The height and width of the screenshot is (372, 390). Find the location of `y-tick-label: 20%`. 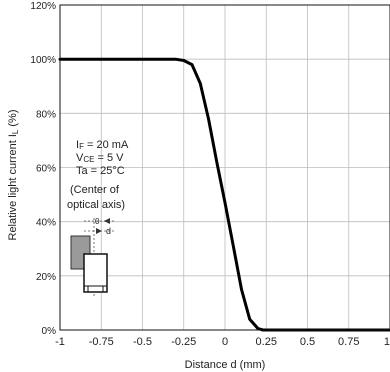

y-tick-label: 20% is located at coordinates (46, 277).